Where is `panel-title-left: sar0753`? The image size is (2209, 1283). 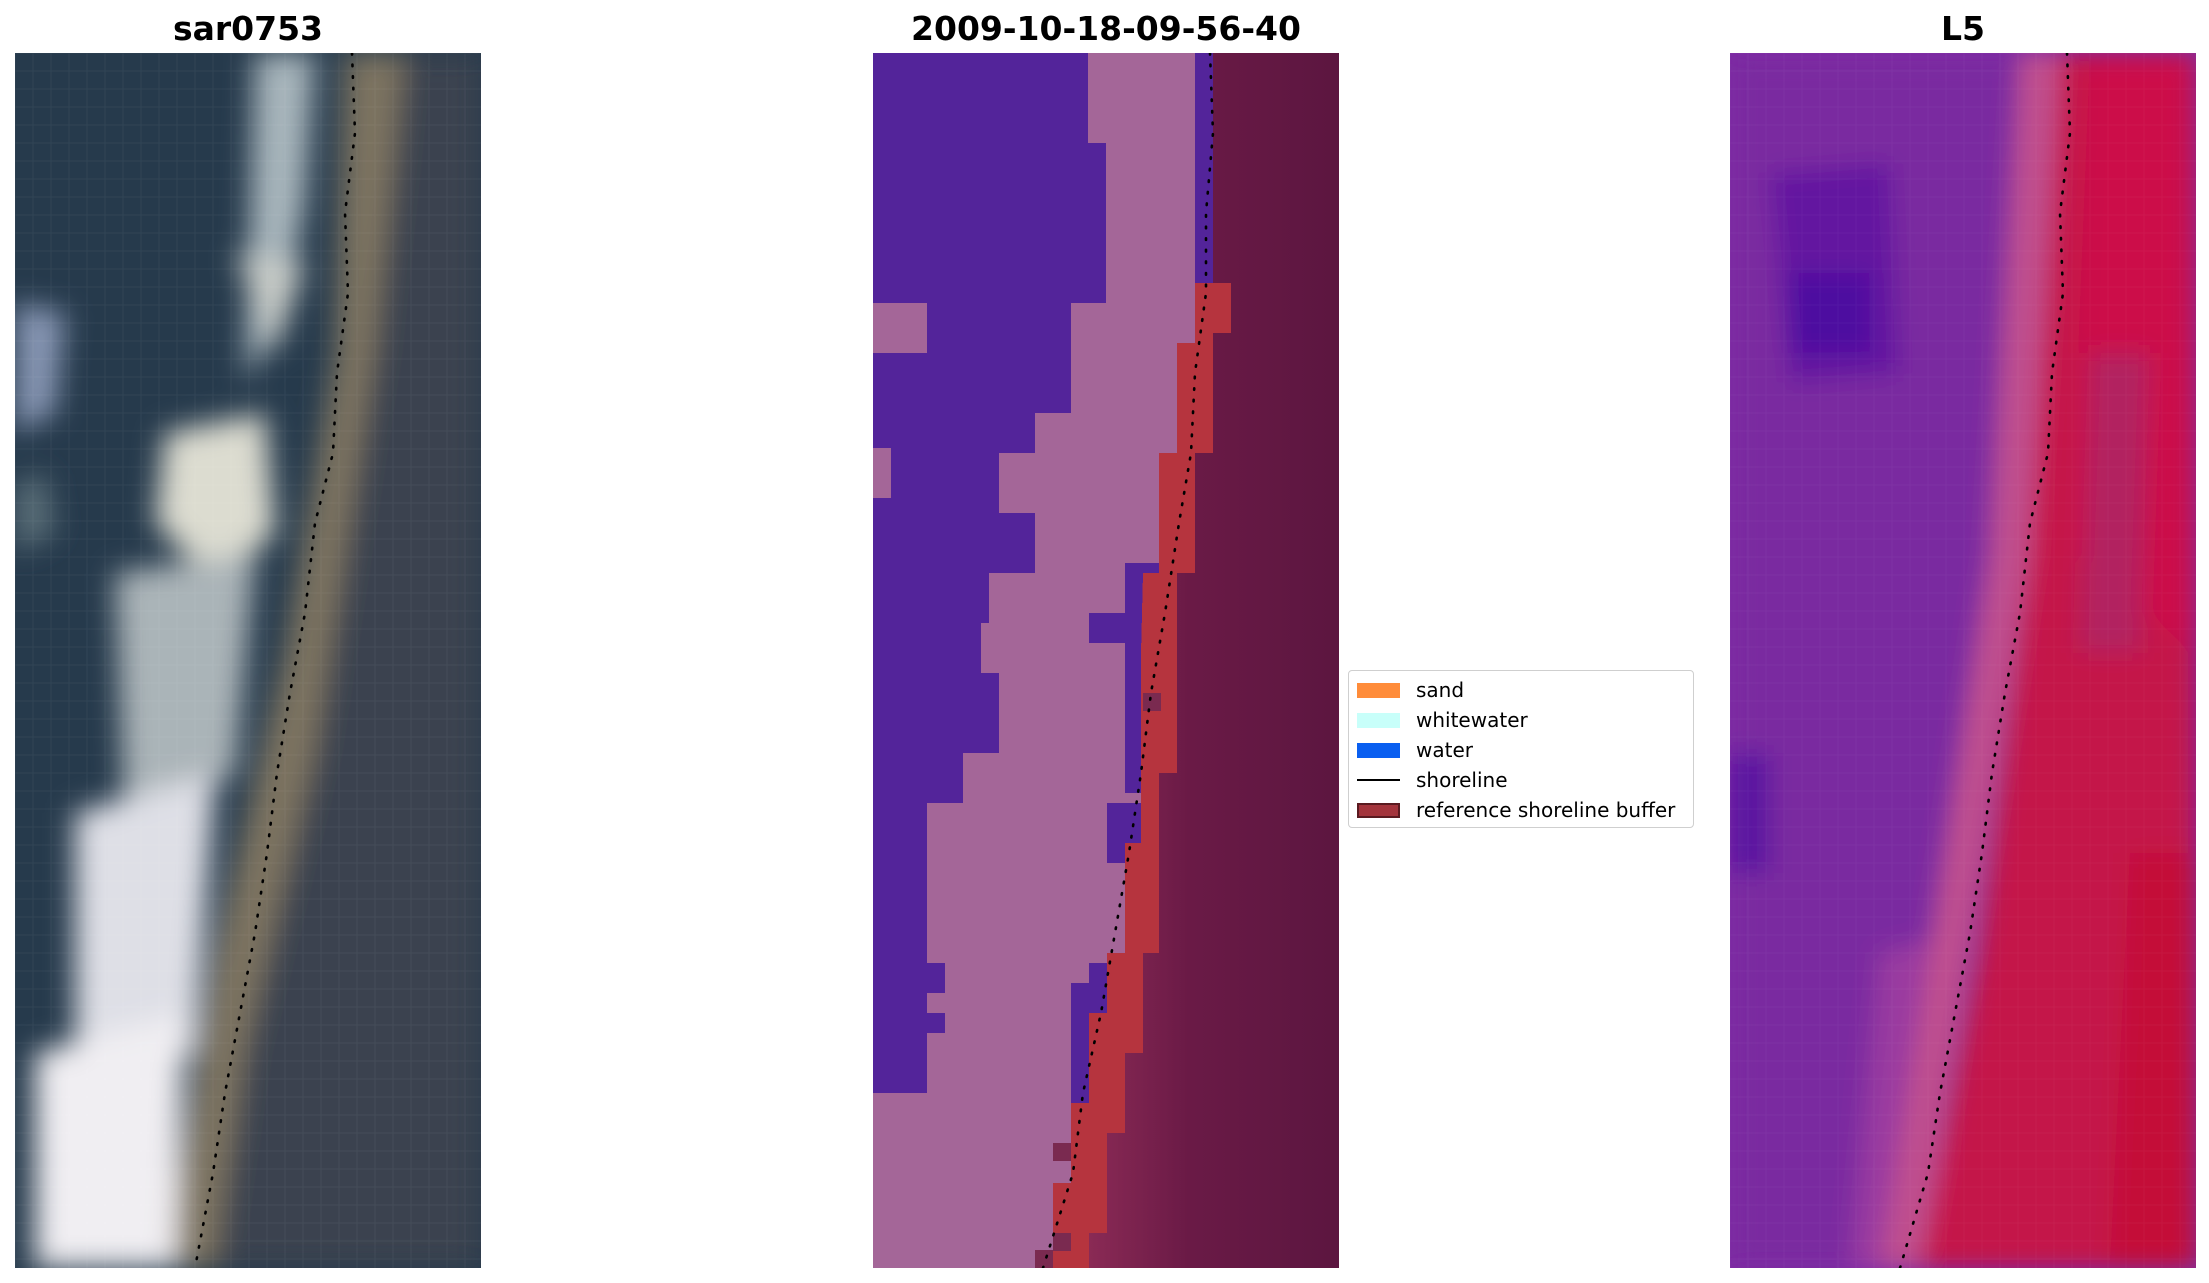 panel-title-left: sar0753 is located at coordinates (248, 28).